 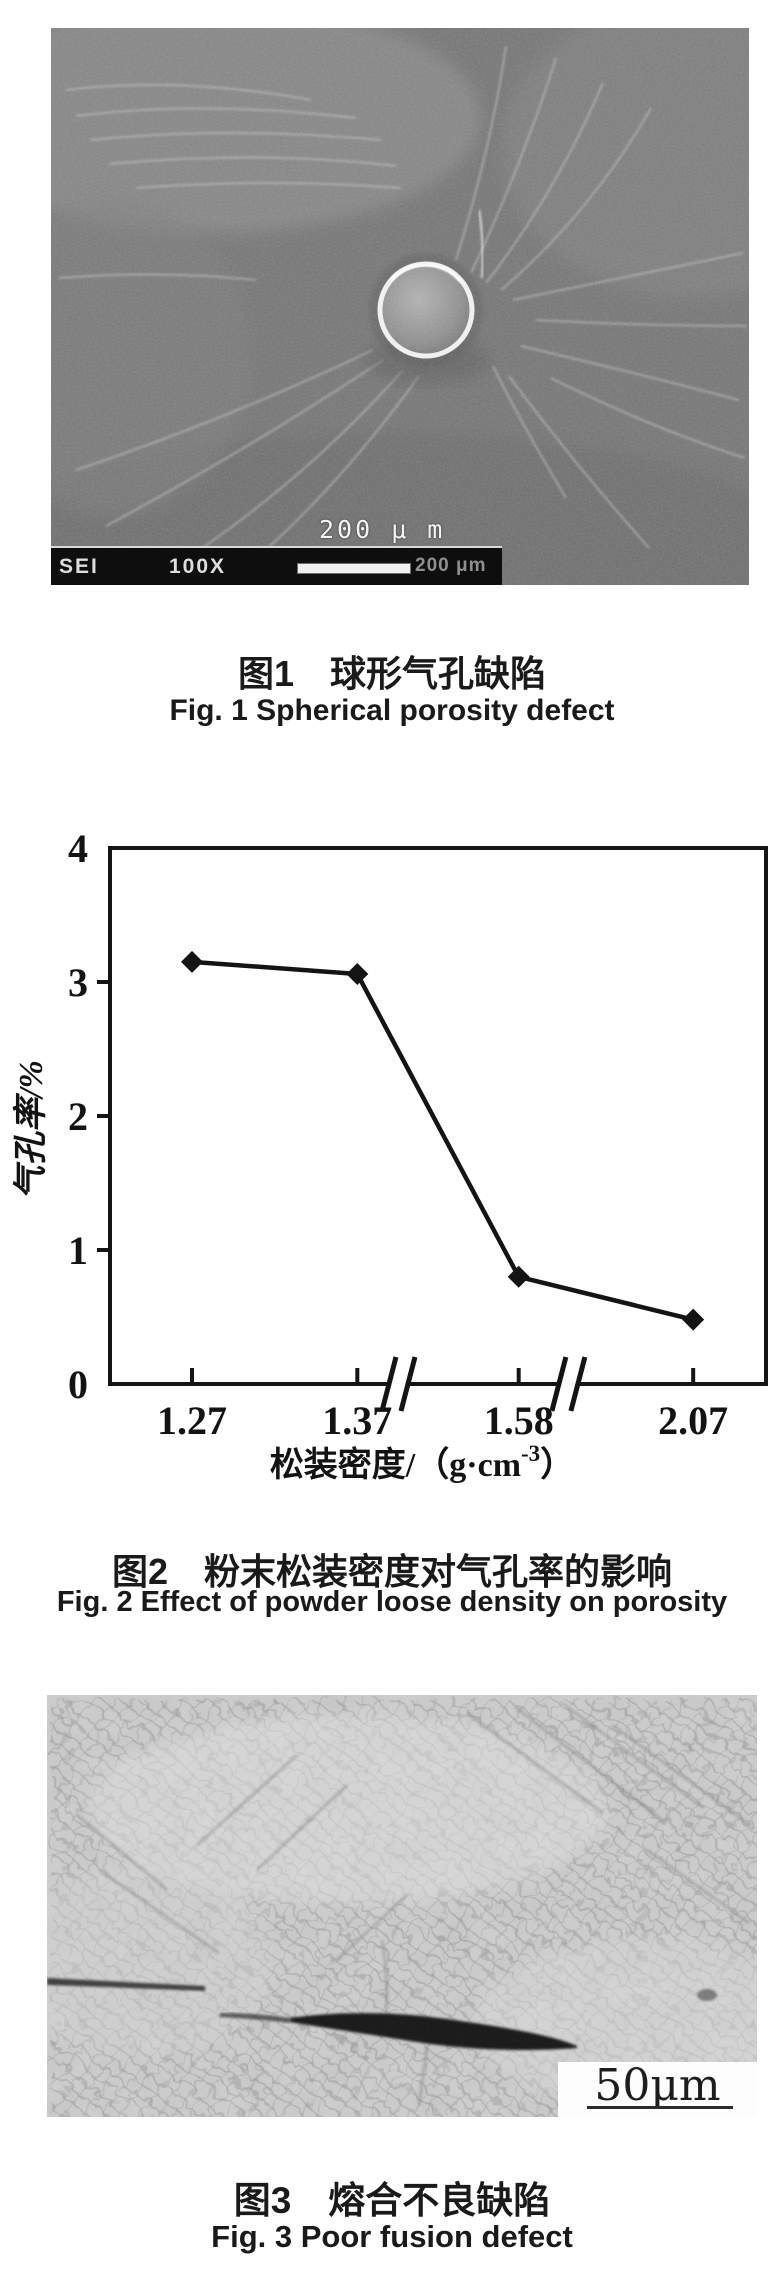 What do you see at coordinates (392, 673) in the screenshot?
I see `fig1-caption-zh: 图1 球形气孔缺陷` at bounding box center [392, 673].